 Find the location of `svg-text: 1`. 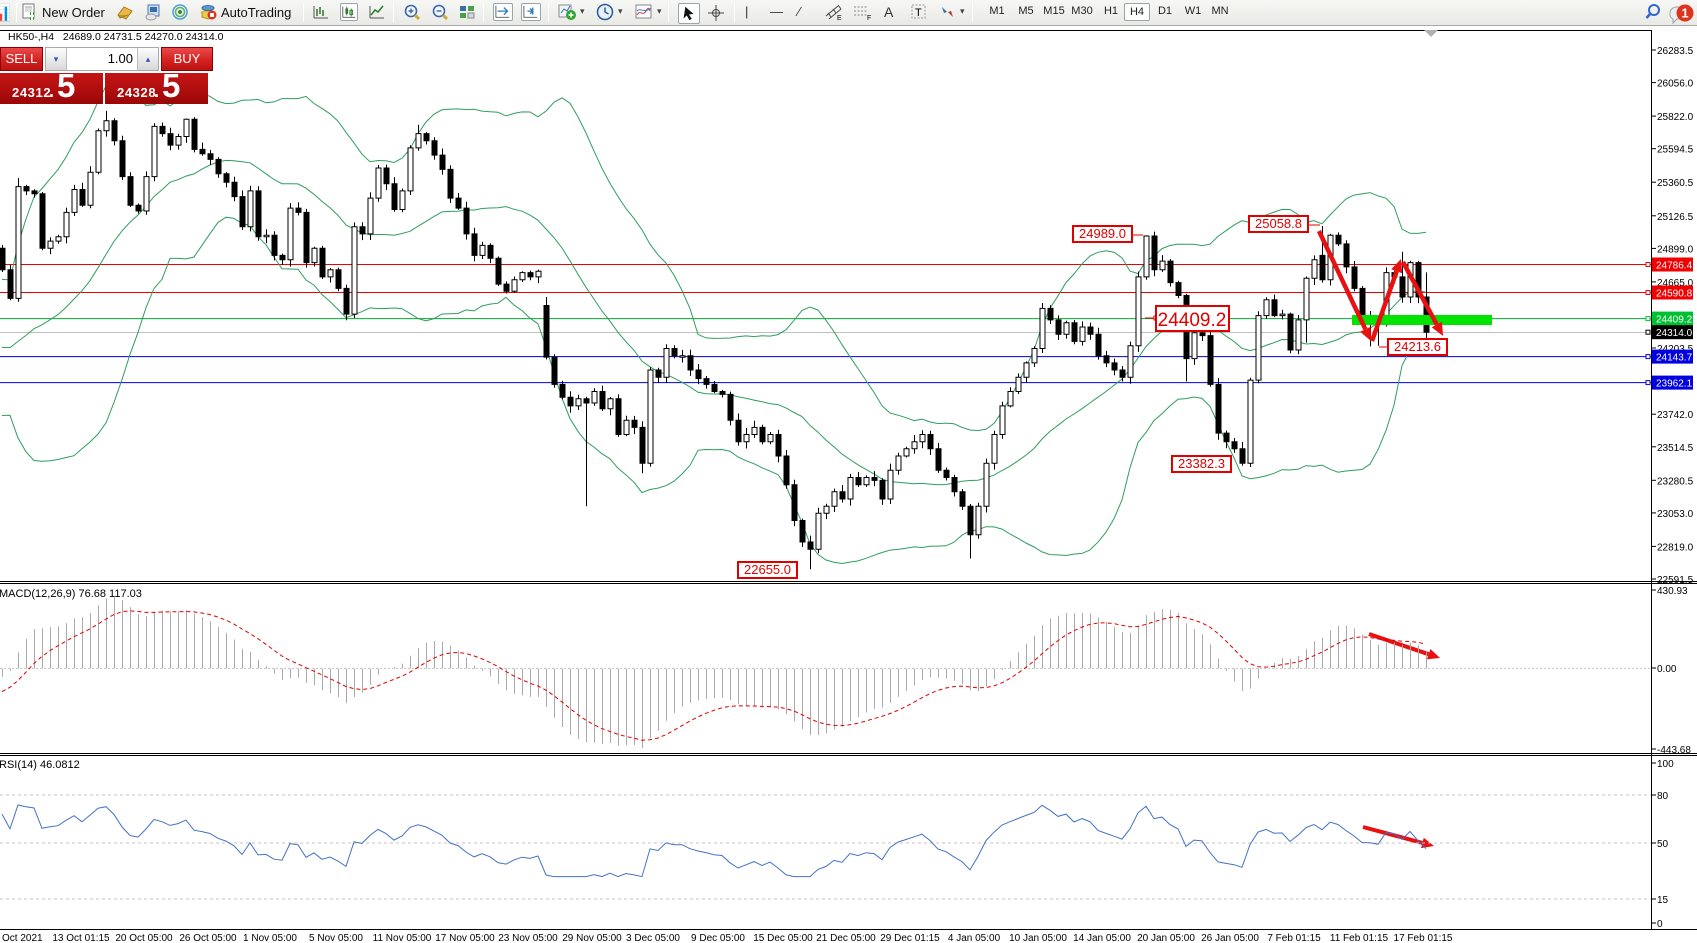

svg-text: 1 is located at coordinates (1684, 13).